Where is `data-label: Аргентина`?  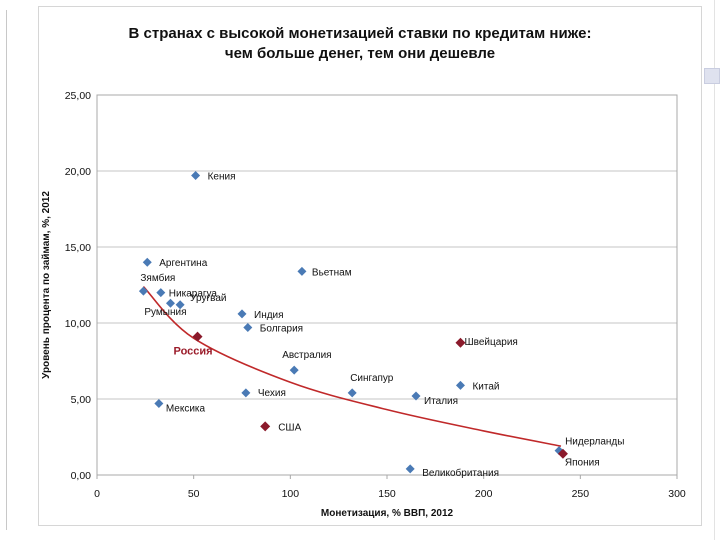 data-label: Аргентина is located at coordinates (183, 263).